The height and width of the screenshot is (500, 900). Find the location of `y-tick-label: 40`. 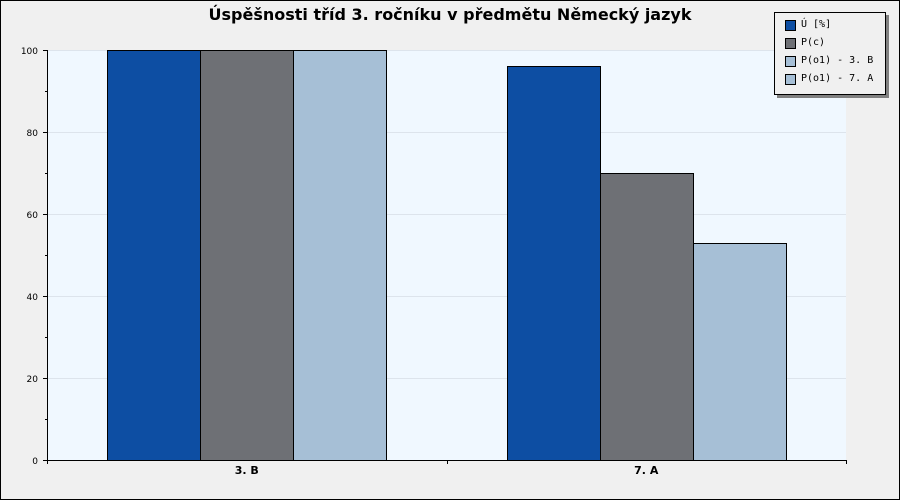

y-tick-label: 40 is located at coordinates (33, 298).